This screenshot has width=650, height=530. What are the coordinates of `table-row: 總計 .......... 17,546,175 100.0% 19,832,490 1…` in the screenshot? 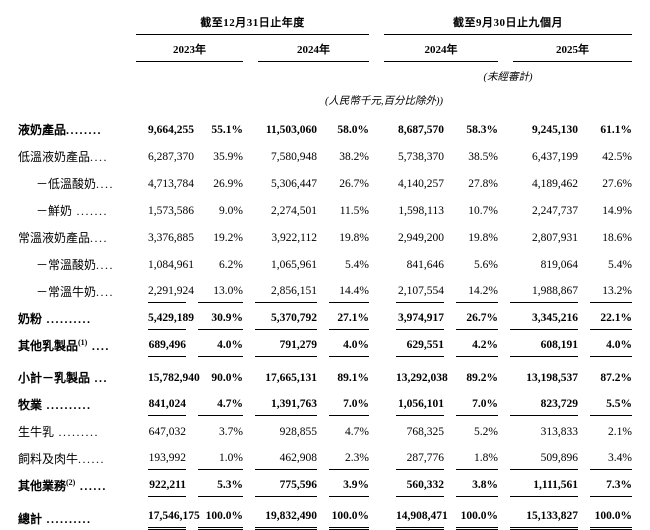 It's located at (325, 513).